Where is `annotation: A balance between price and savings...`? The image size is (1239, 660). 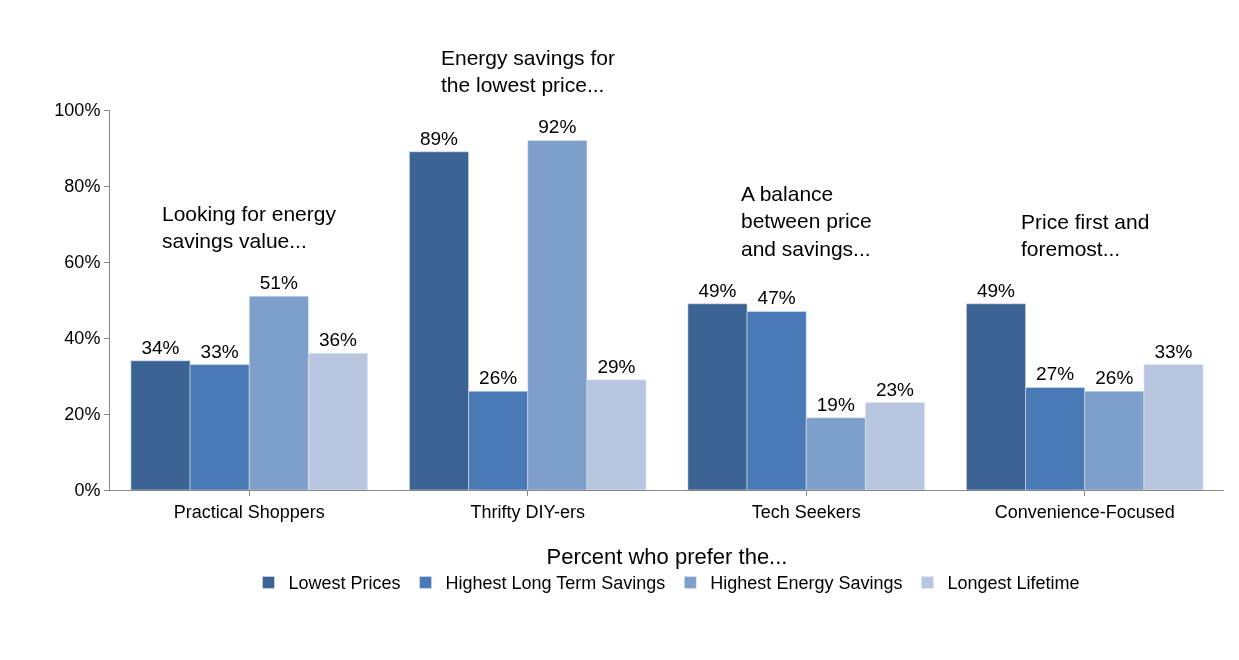
annotation: A balance between price and savings... is located at coordinates (806, 221).